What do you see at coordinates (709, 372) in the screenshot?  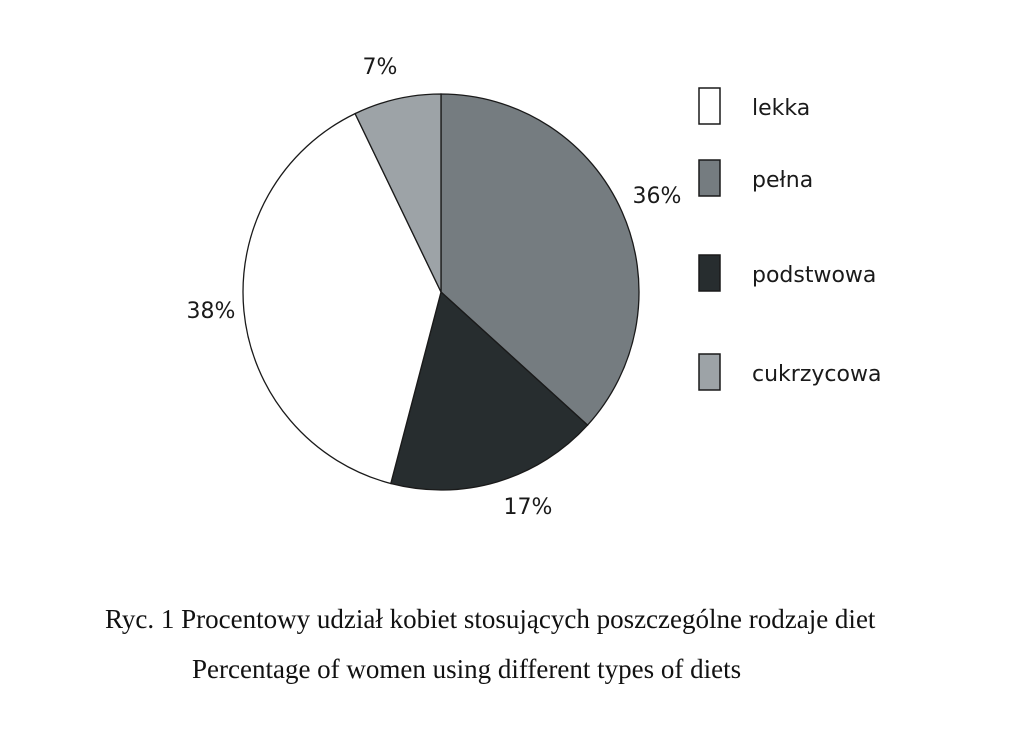 I see `legend-swatch-cukrzycowa` at bounding box center [709, 372].